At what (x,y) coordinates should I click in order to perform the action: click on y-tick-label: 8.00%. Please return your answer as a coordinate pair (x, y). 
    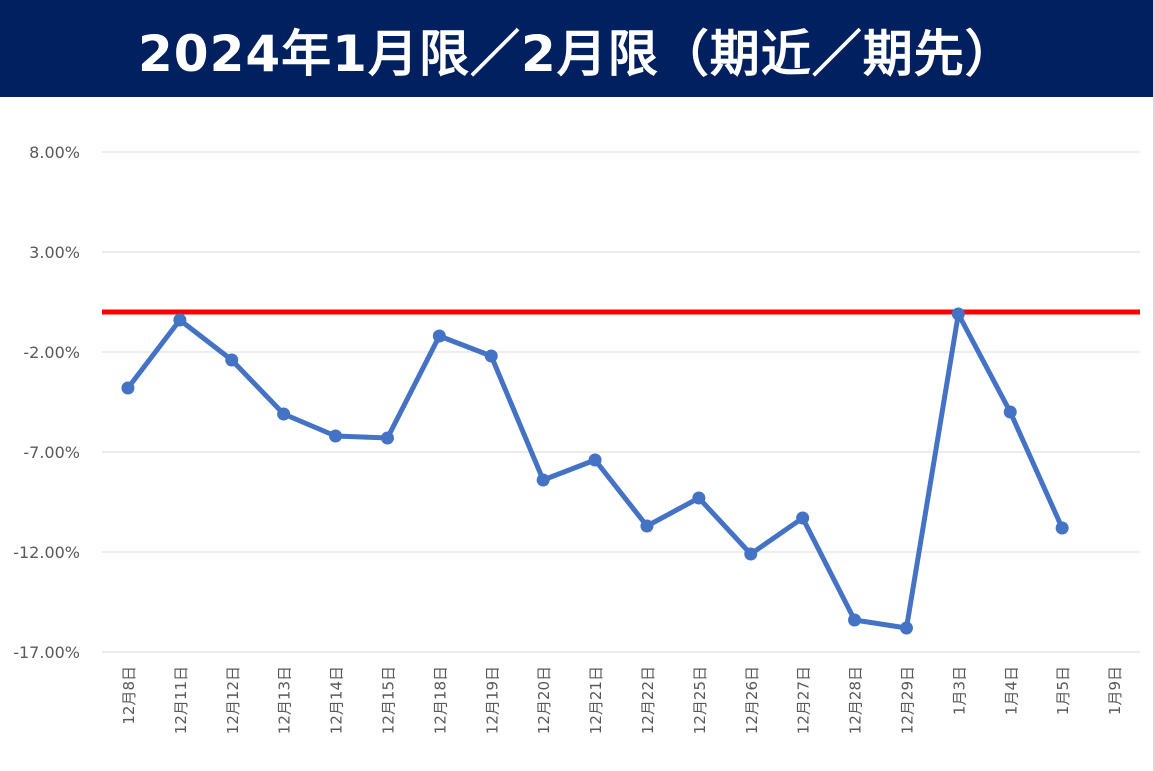
    Looking at the image, I should click on (54, 152).